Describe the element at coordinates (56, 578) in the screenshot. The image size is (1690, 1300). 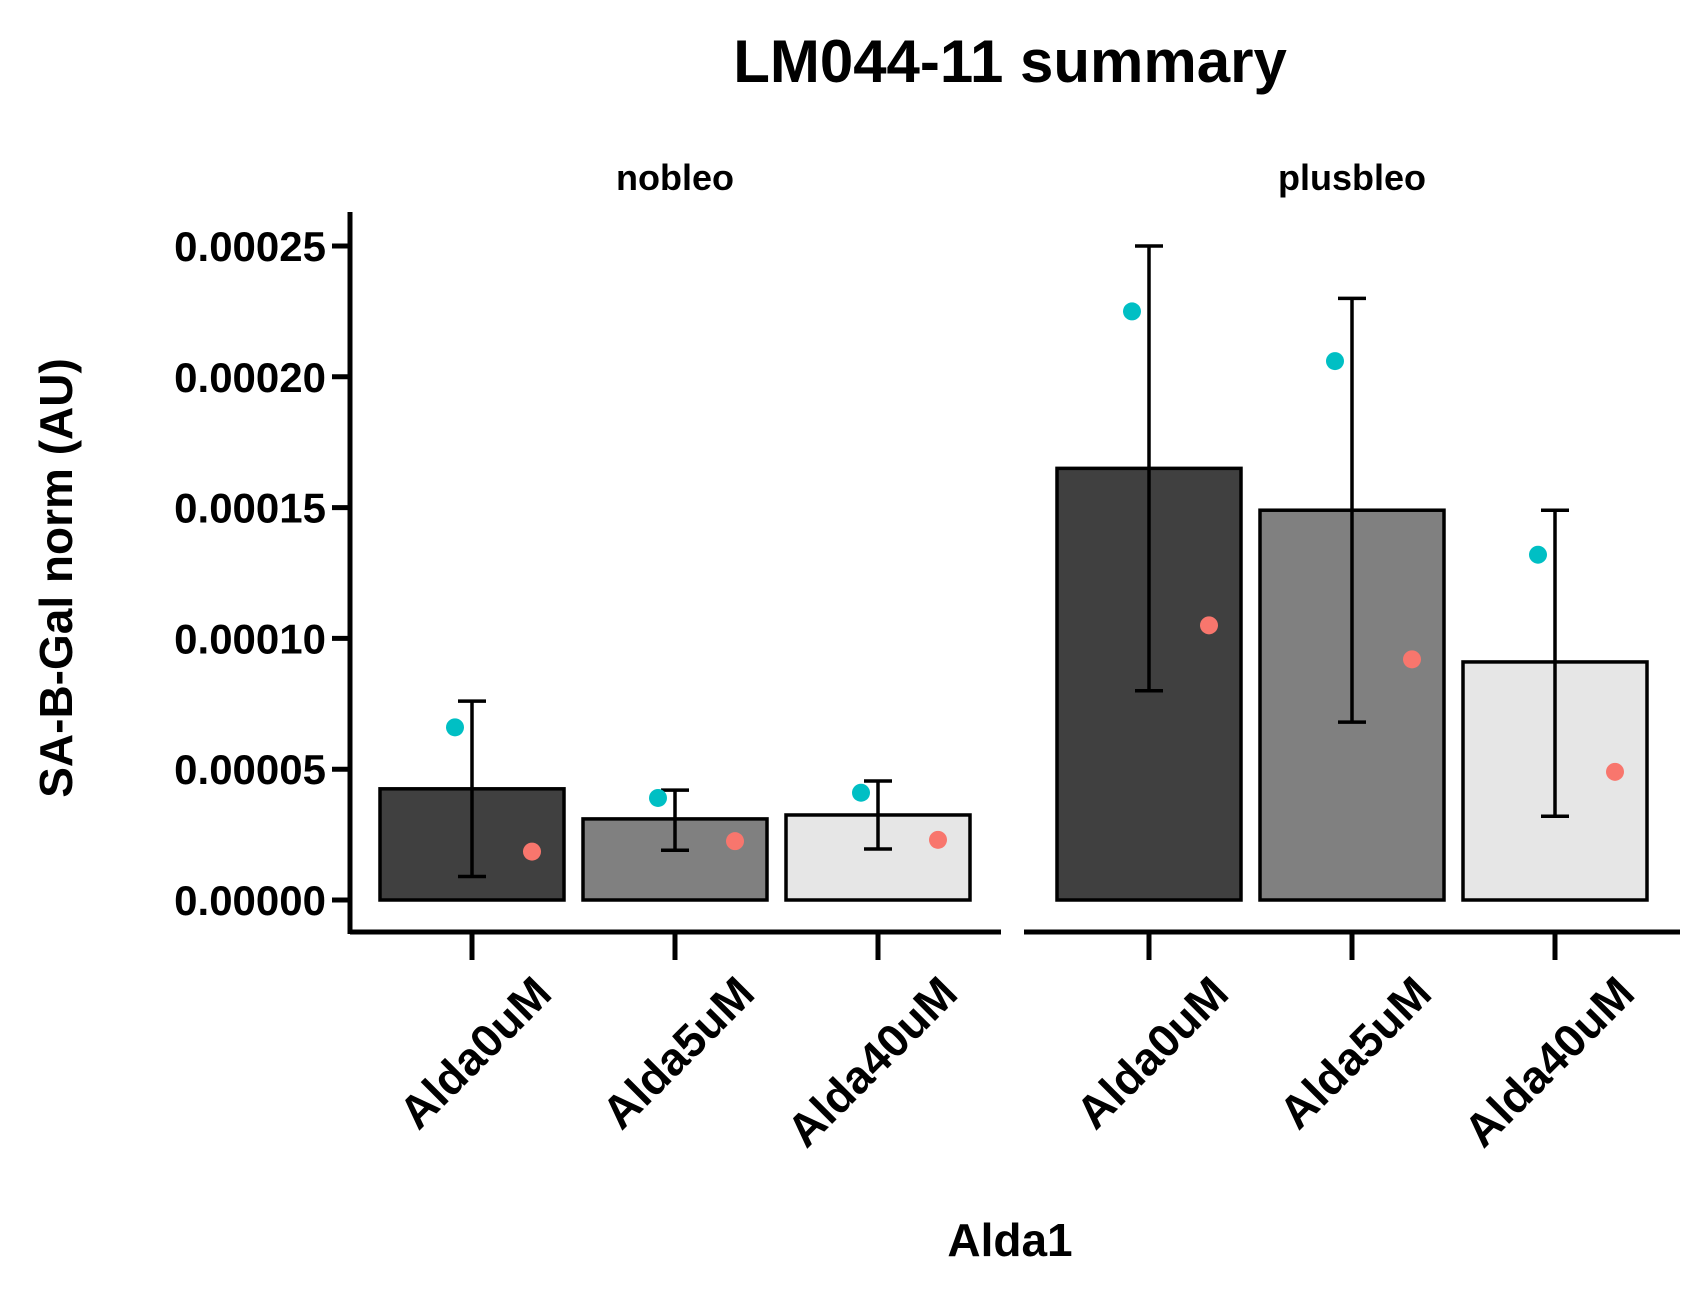
I see `y-axis-label: SA-B-Gal norm (AU)` at that location.